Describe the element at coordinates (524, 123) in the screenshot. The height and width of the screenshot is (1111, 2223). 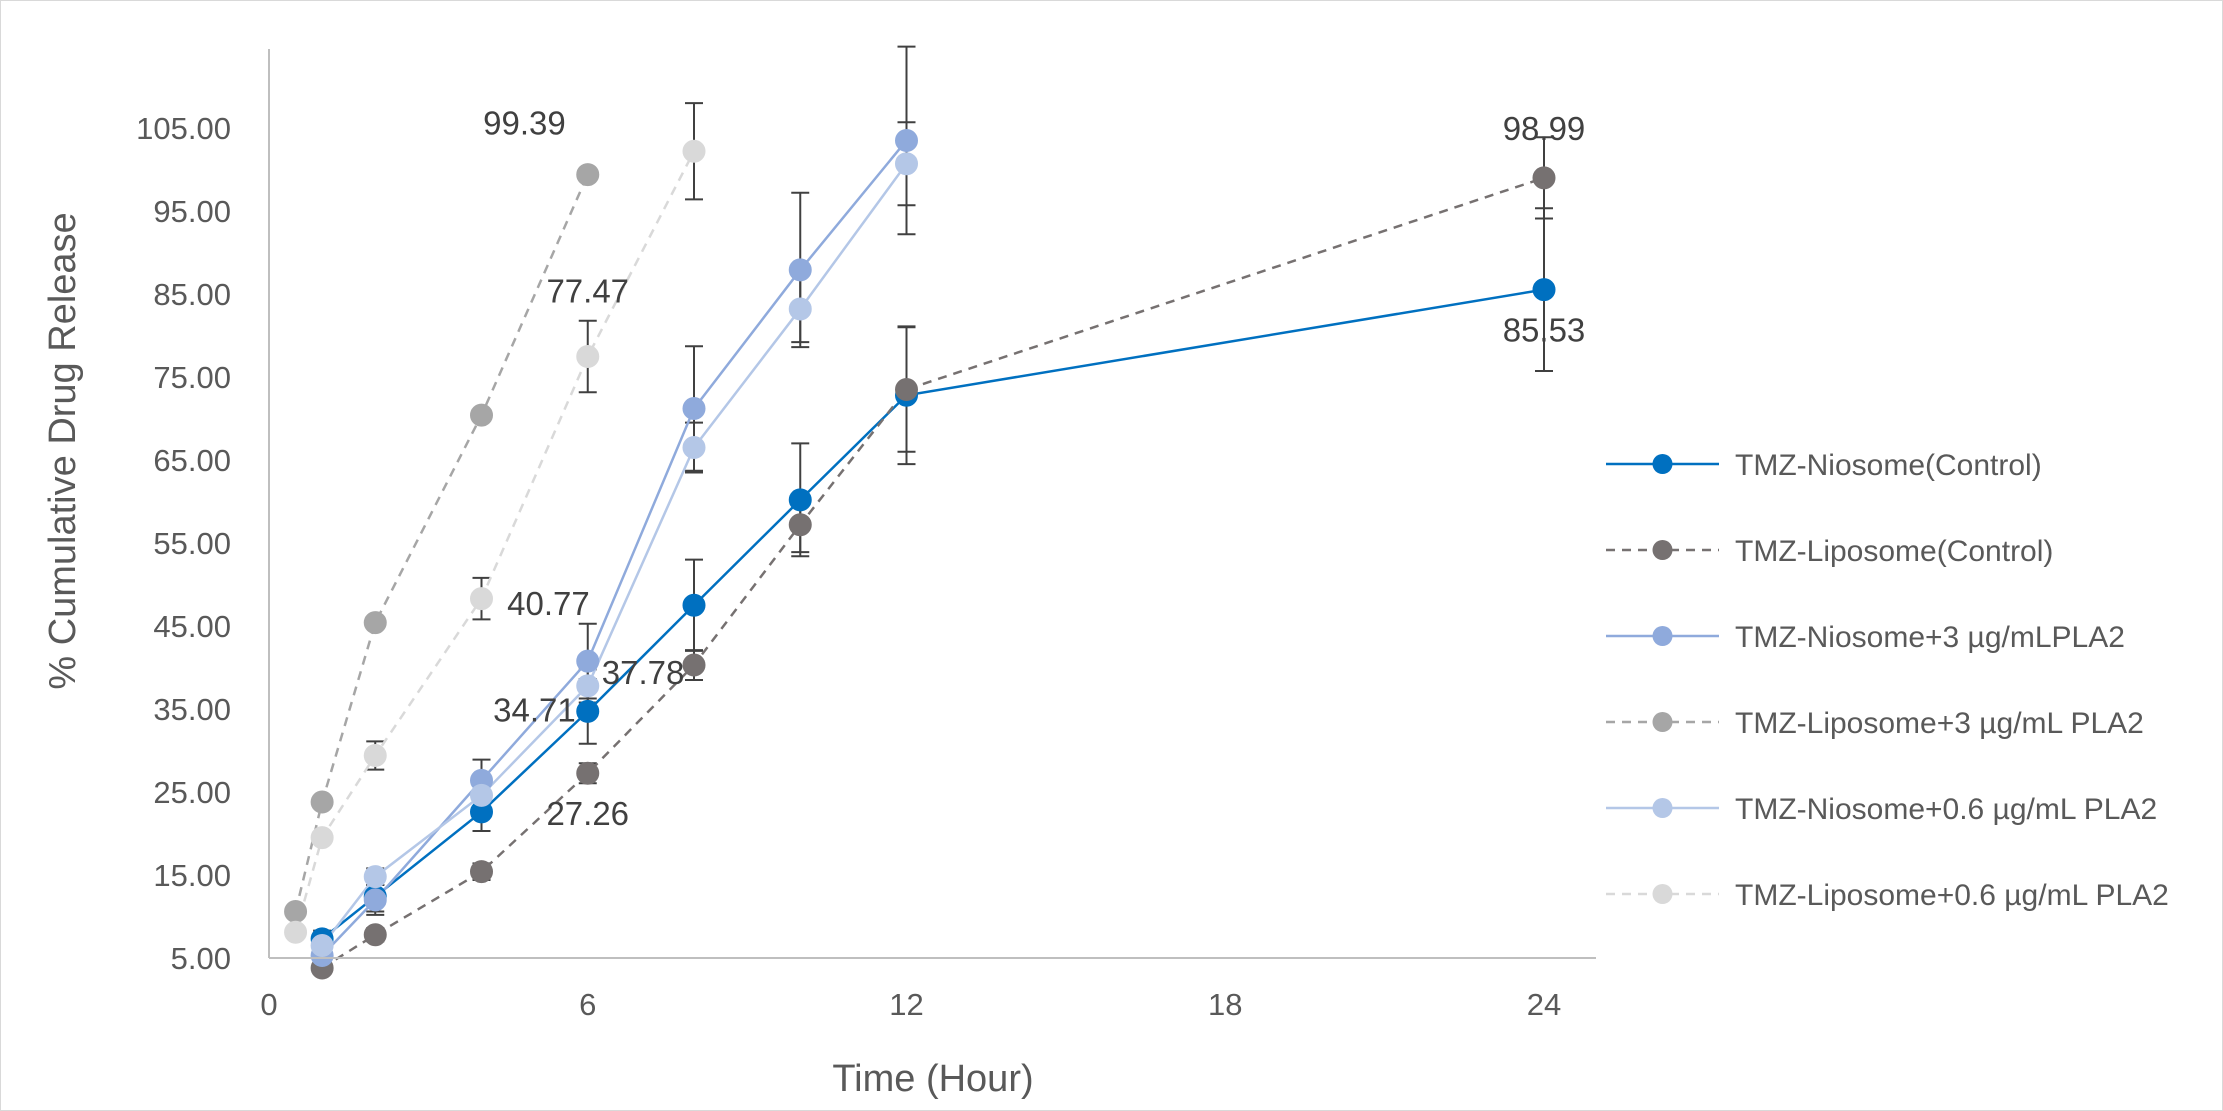
I see `data-label: 99.39` at that location.